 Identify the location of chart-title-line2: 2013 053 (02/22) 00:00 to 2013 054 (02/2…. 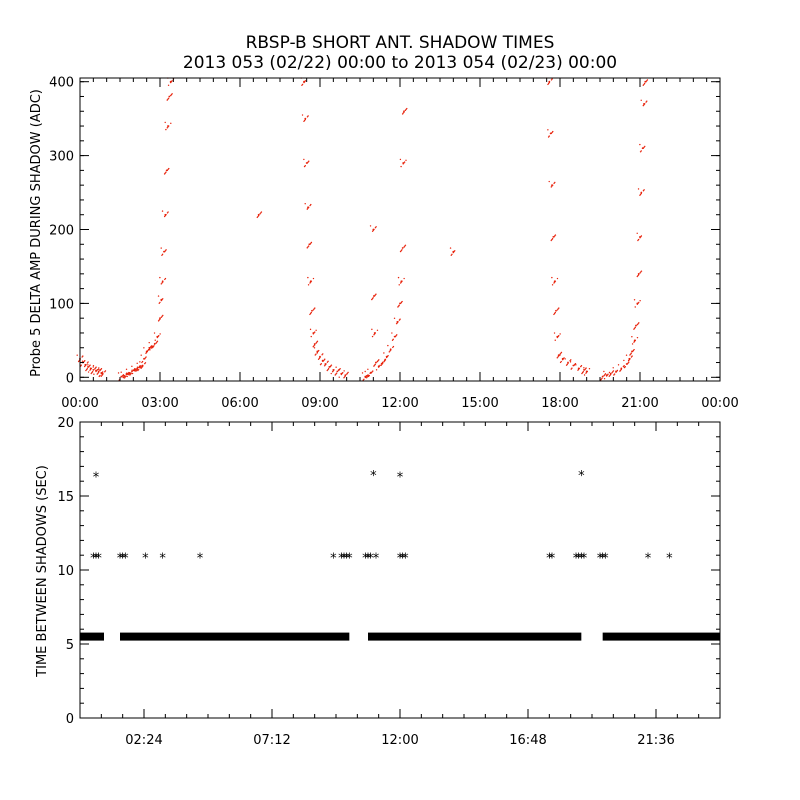
(400, 63).